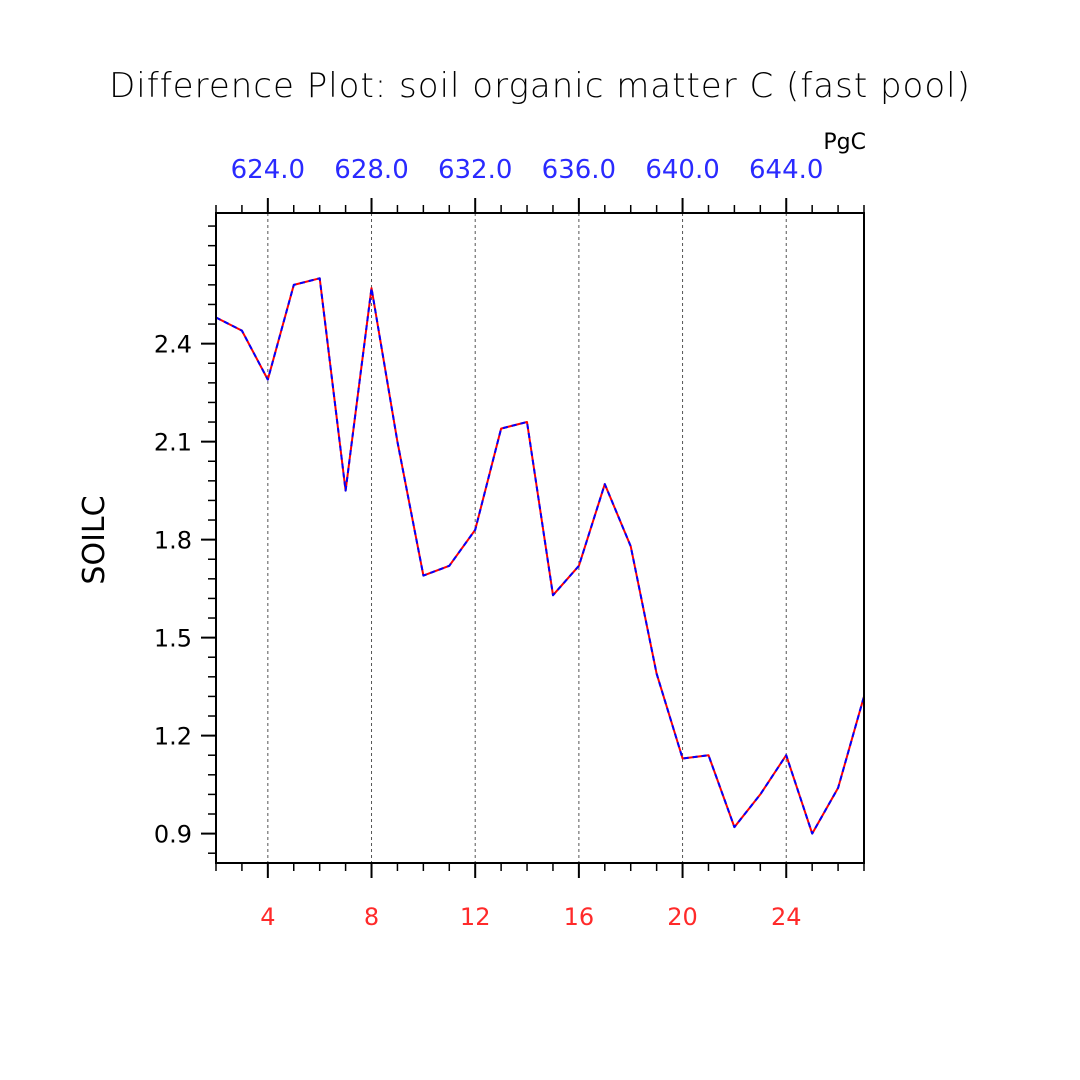  What do you see at coordinates (371, 917) in the screenshot?
I see `x-tick-label: 8` at bounding box center [371, 917].